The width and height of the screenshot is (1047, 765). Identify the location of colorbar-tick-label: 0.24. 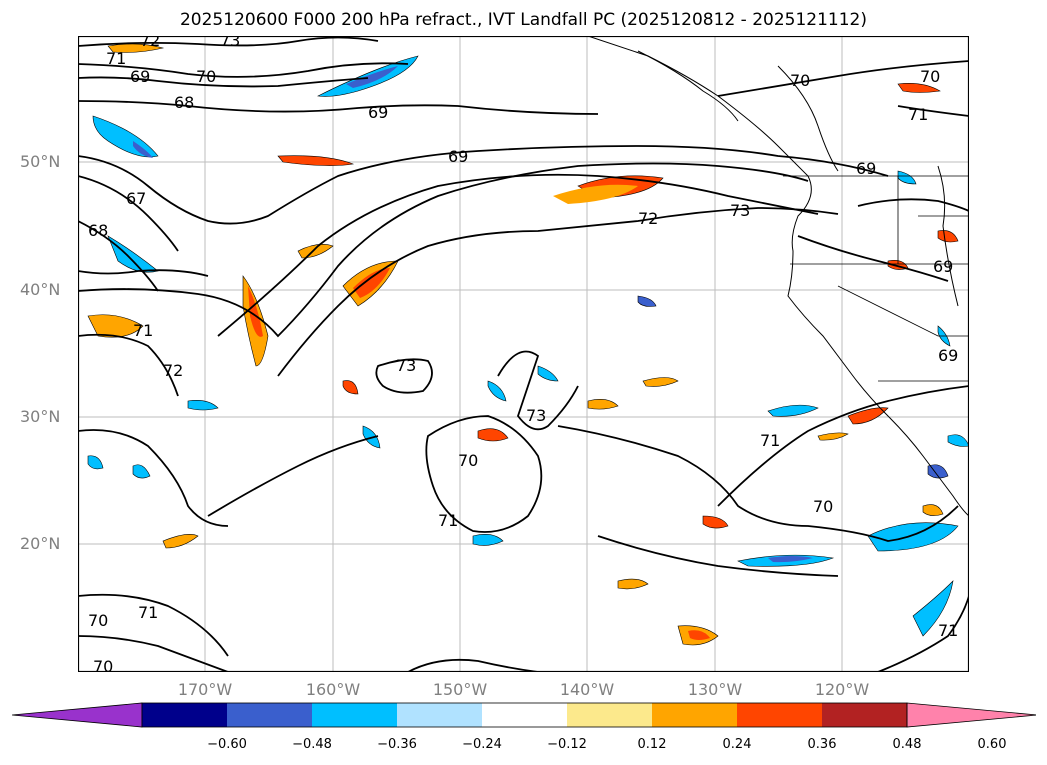
(737, 744).